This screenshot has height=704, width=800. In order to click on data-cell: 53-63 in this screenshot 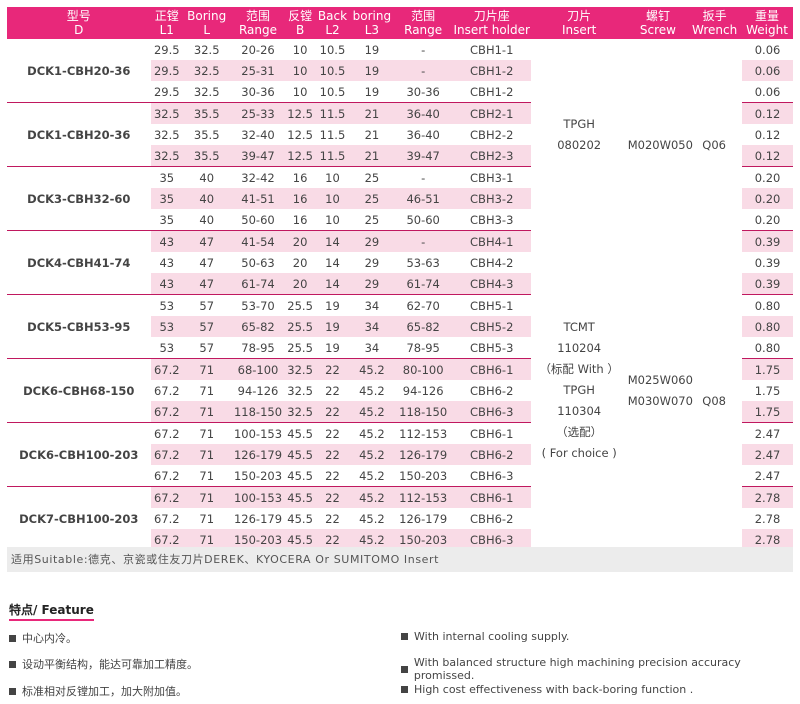, I will do `click(423, 262)`.